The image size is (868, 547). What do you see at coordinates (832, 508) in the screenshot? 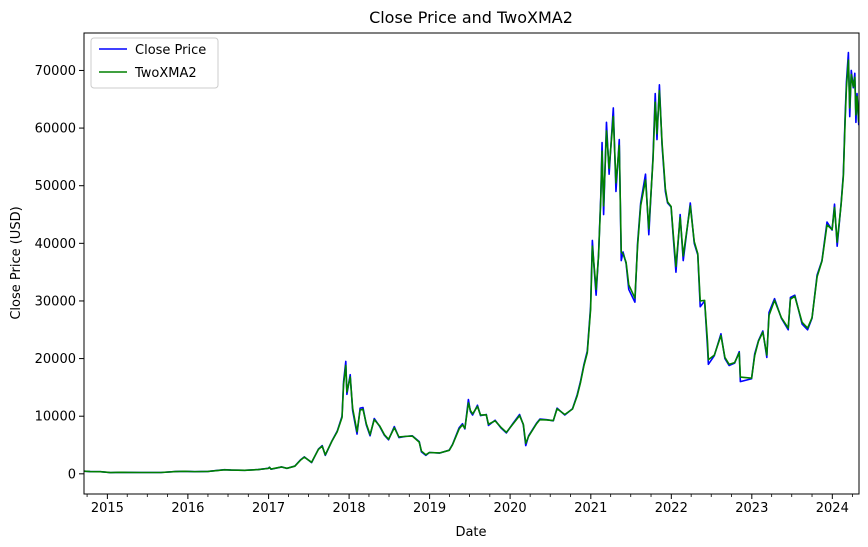
I see `x-tick-label: 2024` at bounding box center [832, 508].